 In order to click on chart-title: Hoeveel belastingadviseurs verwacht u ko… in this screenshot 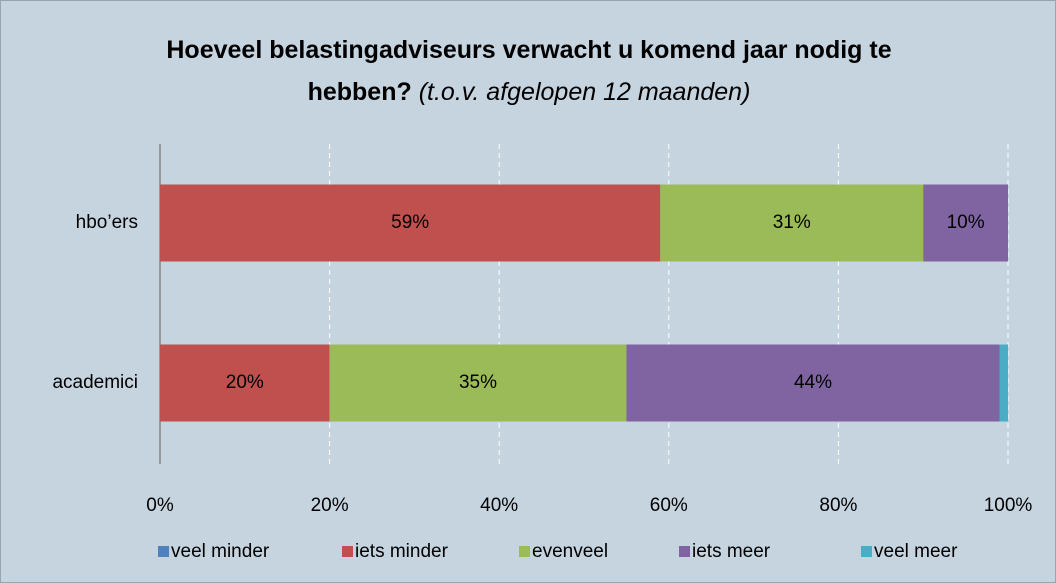, I will do `click(529, 71)`.